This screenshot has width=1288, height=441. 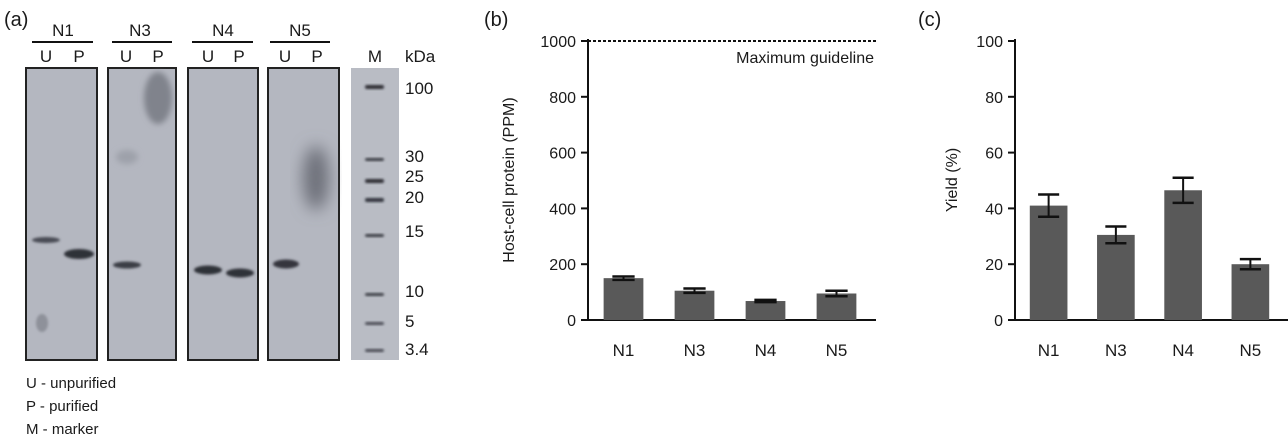 I want to click on marker-size-10: 10, so click(x=414, y=291).